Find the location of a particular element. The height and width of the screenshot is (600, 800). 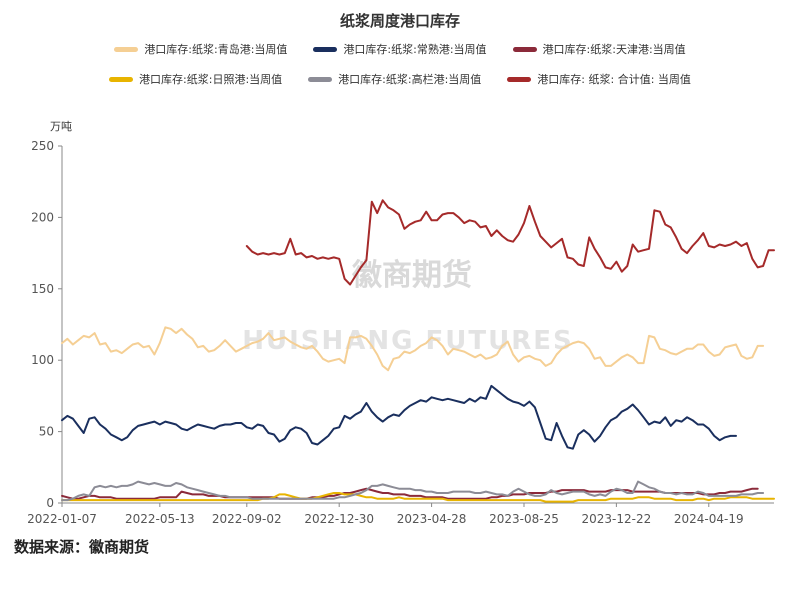

x-tick-label: 2022-09-02 is located at coordinates (247, 519).